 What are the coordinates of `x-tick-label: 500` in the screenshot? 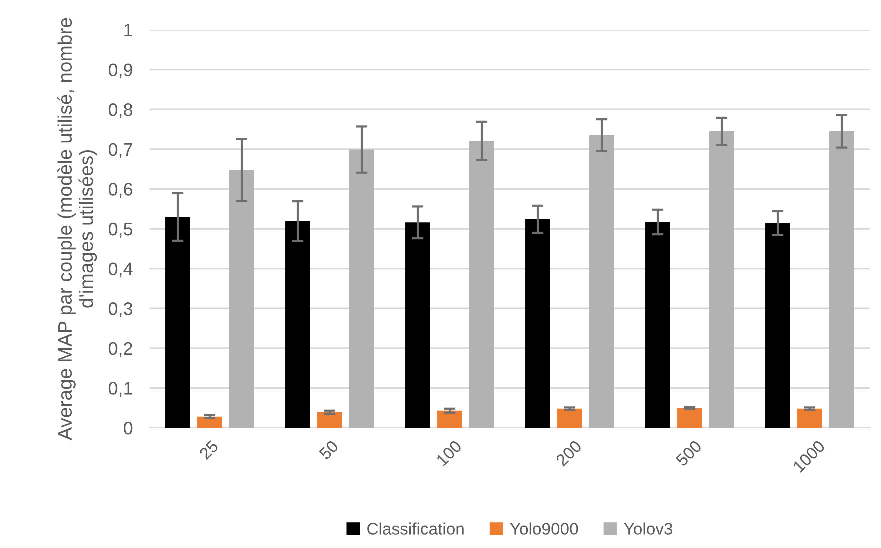 It's located at (689, 453).